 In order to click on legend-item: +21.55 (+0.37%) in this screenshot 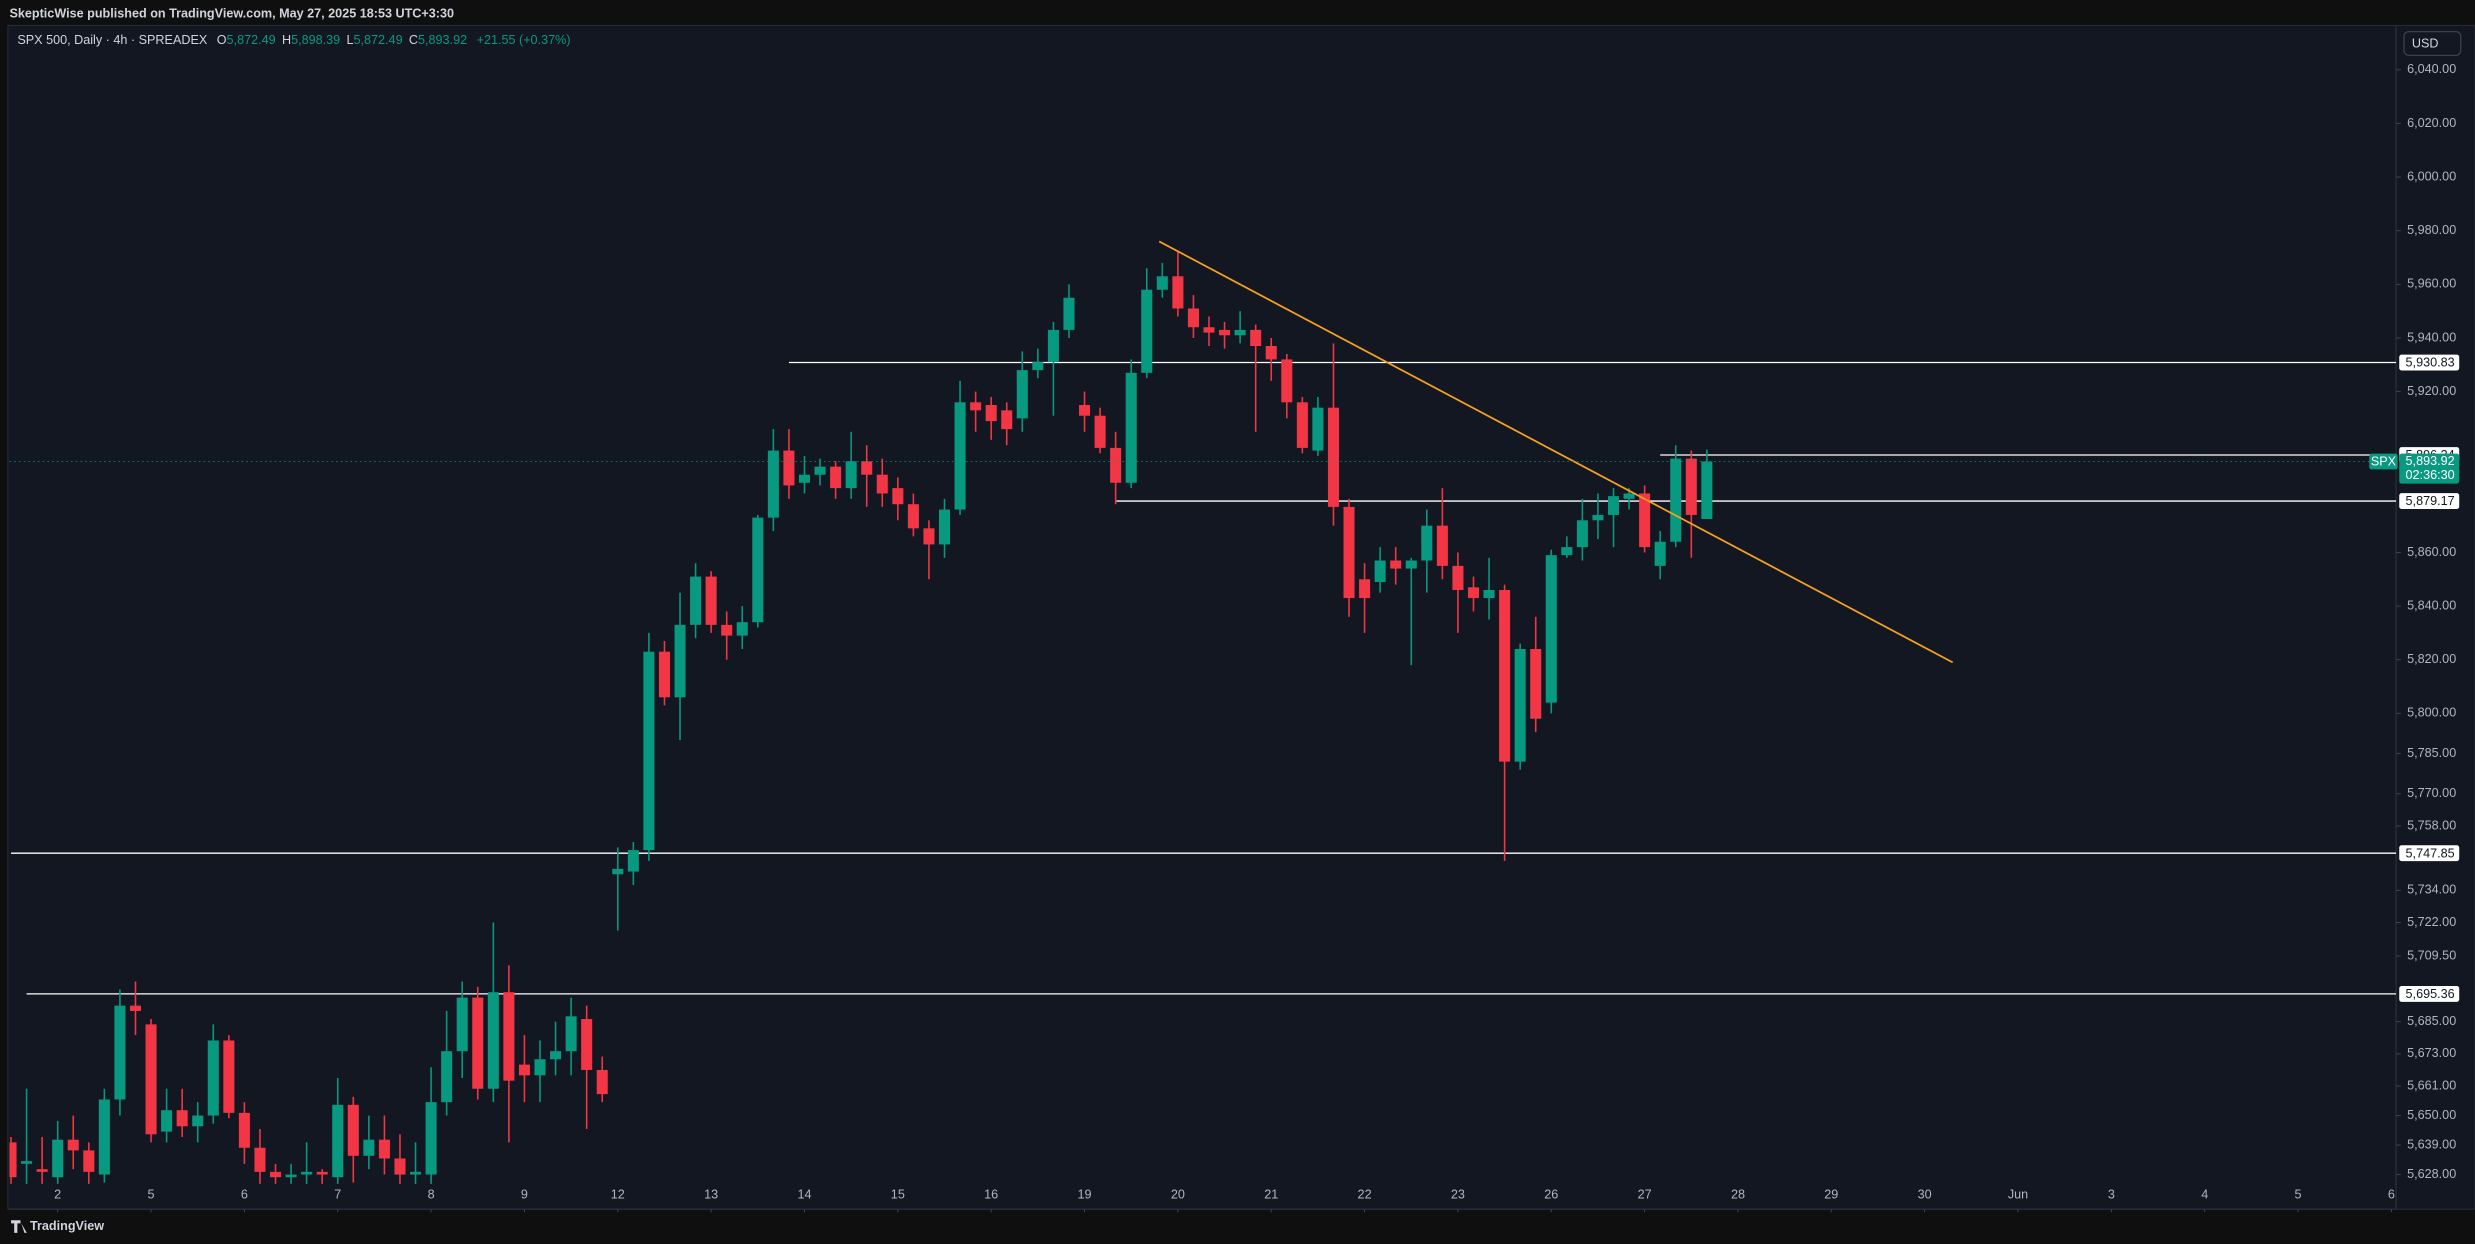, I will do `click(524, 40)`.